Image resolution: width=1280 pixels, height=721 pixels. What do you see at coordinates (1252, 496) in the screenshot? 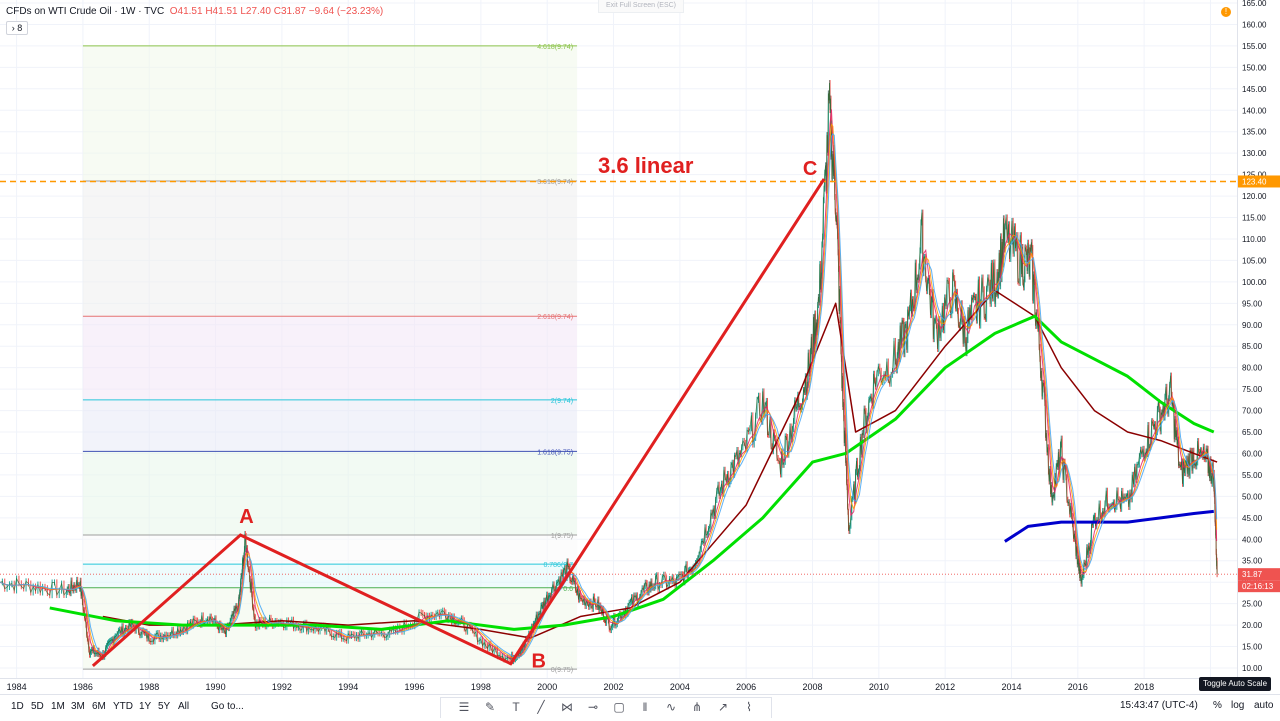
I see `price-tick: 50.00` at bounding box center [1252, 496].